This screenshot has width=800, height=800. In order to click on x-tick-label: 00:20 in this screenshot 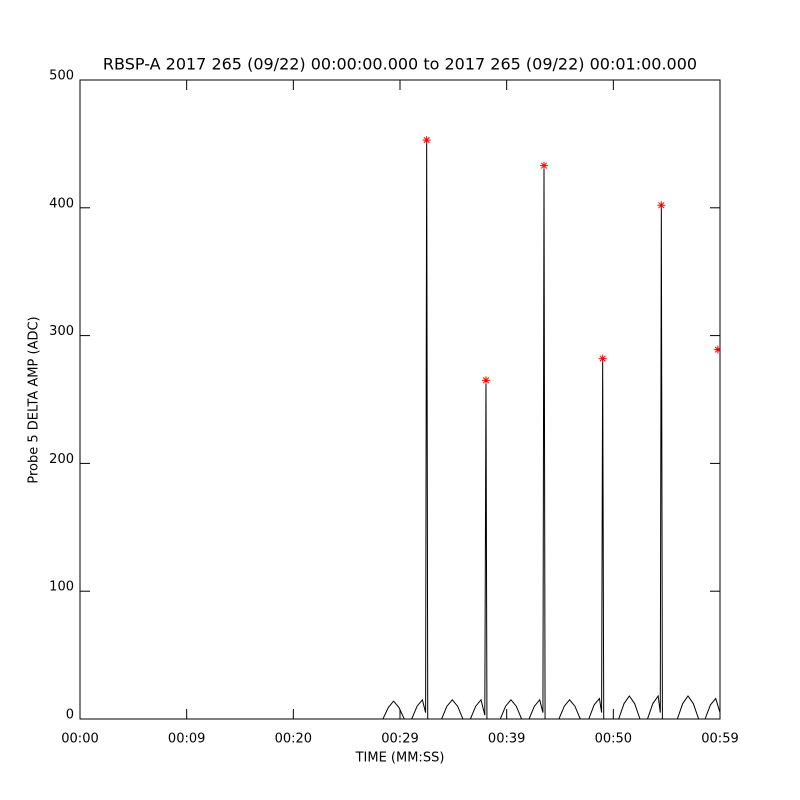, I will do `click(293, 739)`.